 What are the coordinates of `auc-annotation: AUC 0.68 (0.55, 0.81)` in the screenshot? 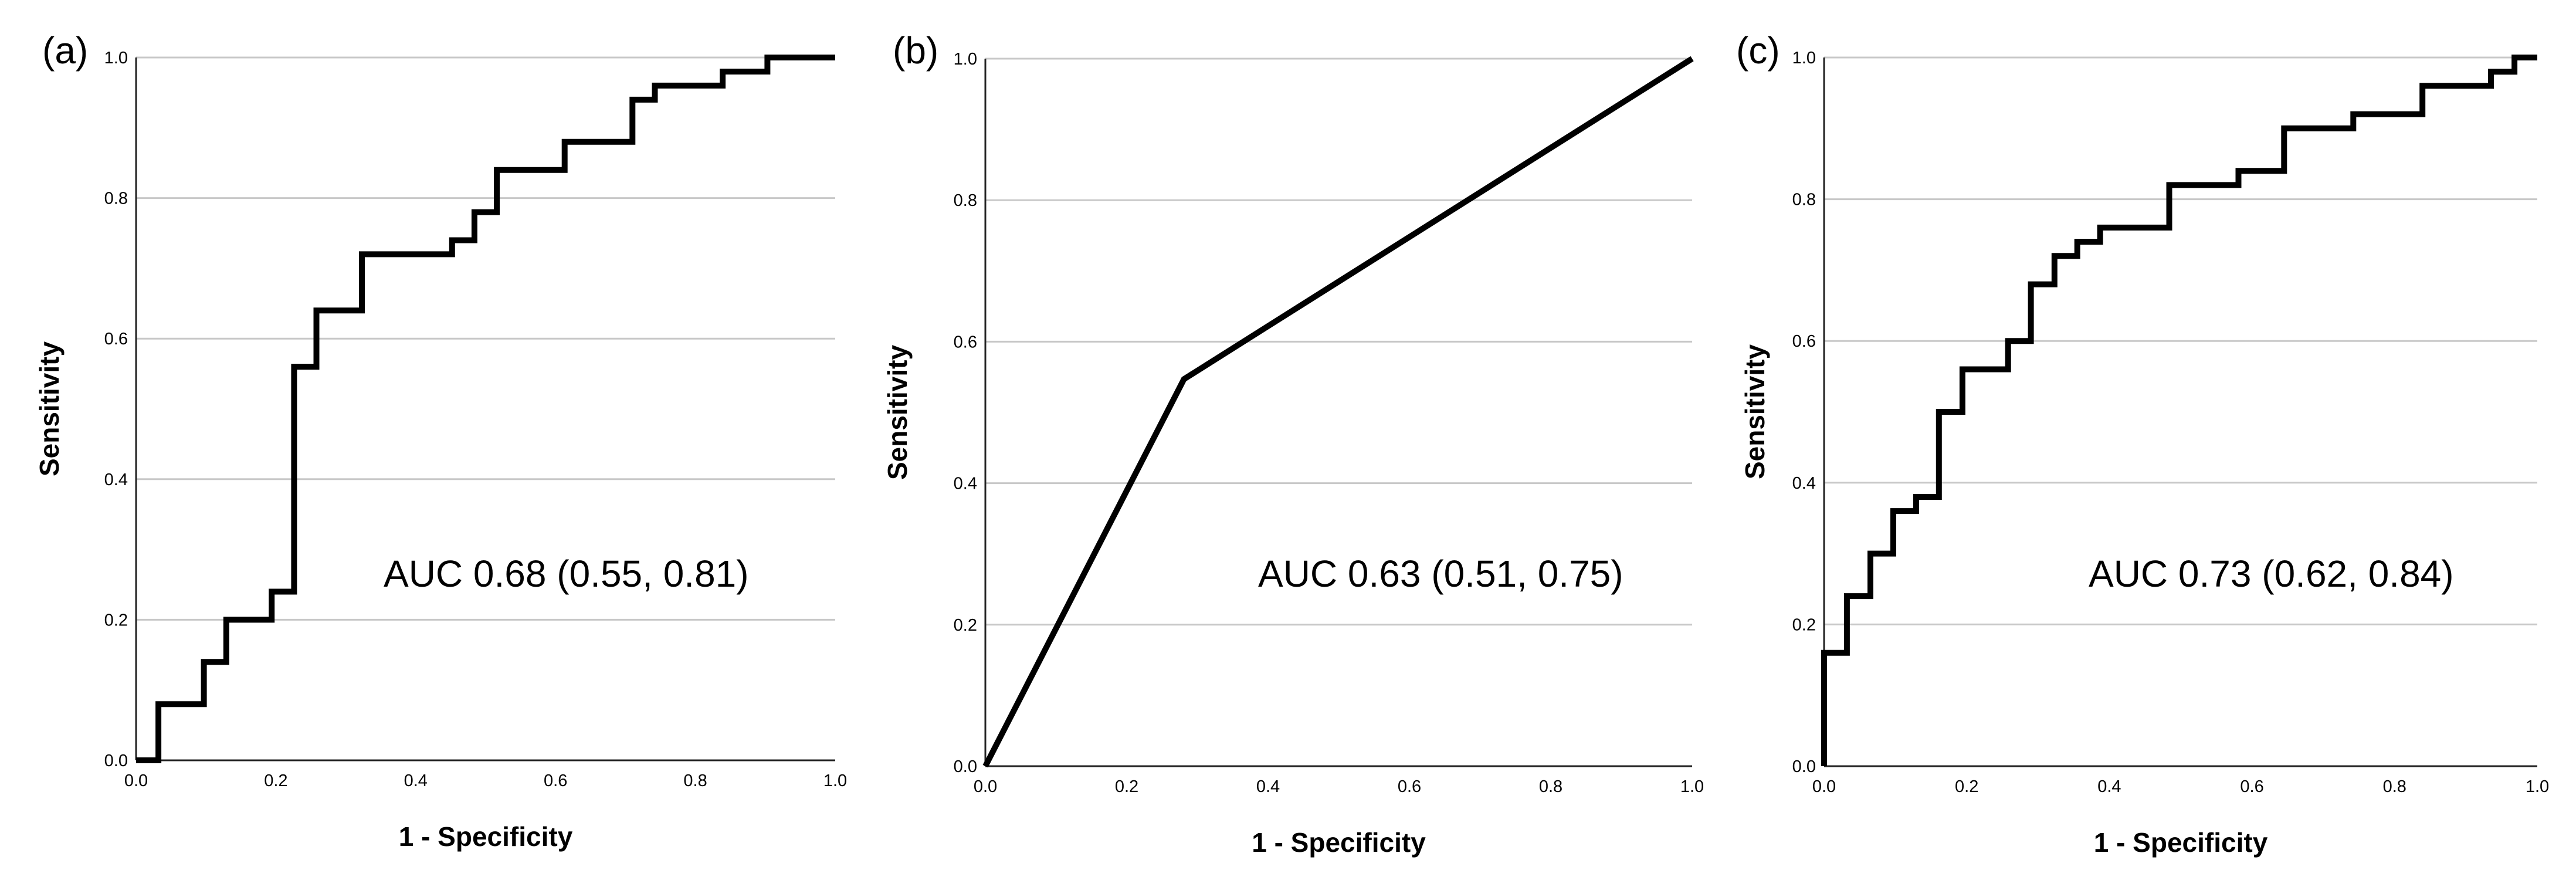 It's located at (566, 574).